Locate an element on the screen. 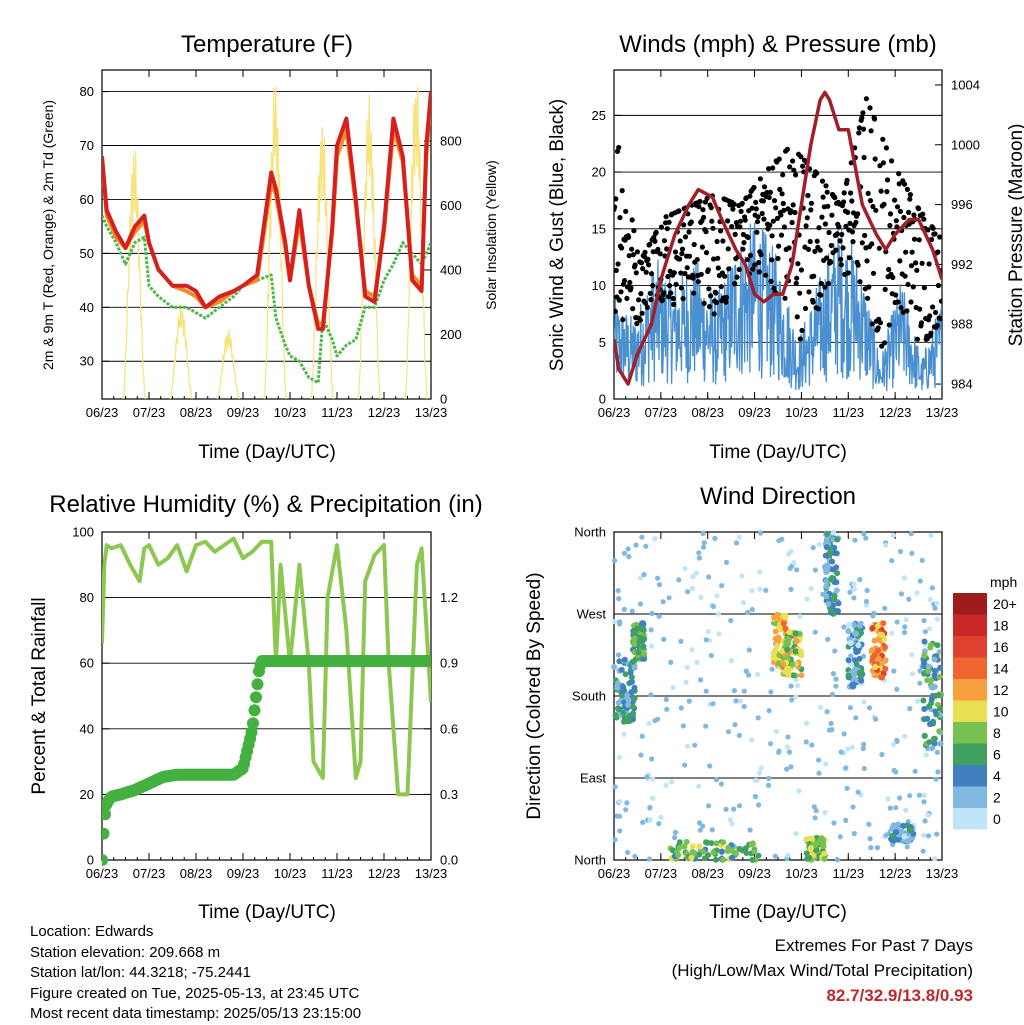 The image size is (1024, 1025). temp-x-tick-label: 06/23 is located at coordinates (102, 412).